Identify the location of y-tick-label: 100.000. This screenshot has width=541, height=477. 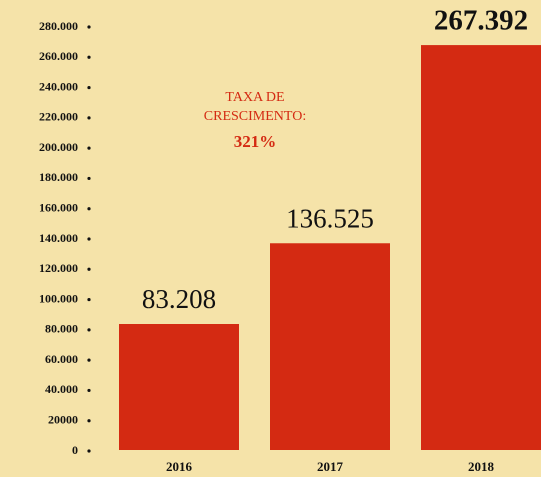
(58, 298).